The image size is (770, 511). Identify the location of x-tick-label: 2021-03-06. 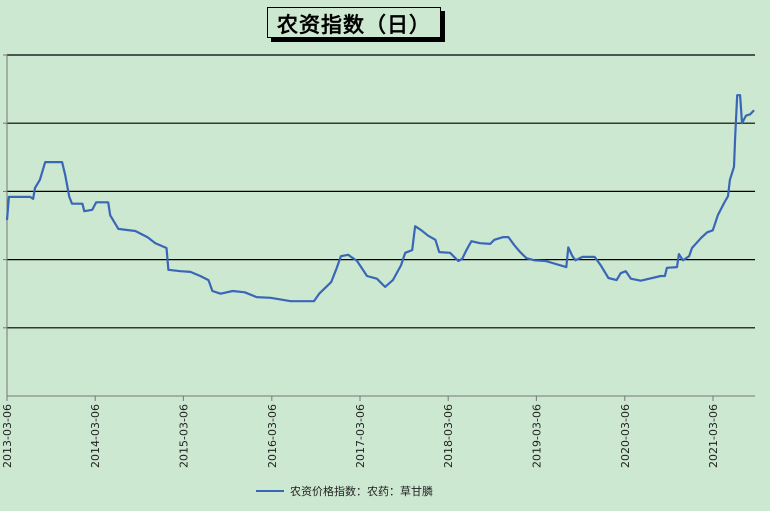
(713, 436).